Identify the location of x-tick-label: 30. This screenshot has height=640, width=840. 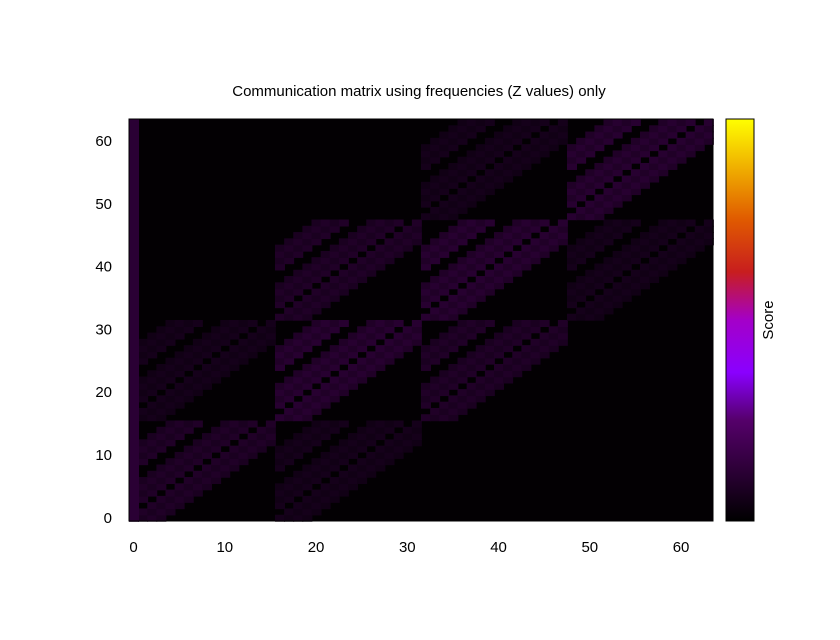
(407, 547).